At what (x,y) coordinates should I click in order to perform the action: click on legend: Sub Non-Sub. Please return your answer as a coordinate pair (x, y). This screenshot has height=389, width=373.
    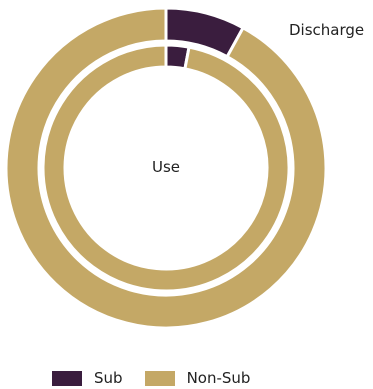
    Looking at the image, I should click on (151, 378).